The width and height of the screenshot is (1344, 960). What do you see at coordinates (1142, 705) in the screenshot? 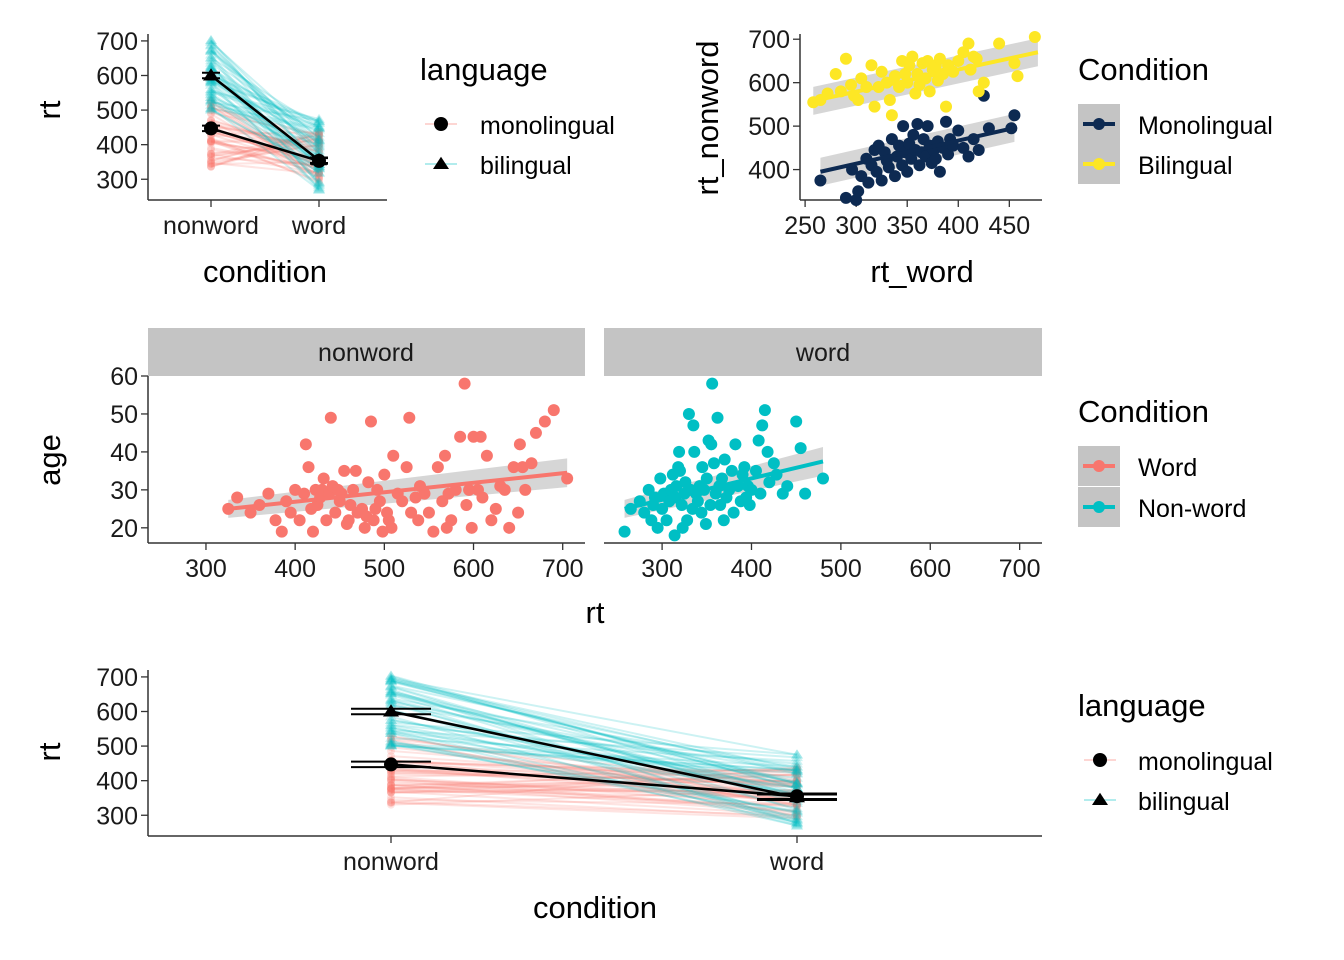
I see `panel-d-legend-title: language` at bounding box center [1142, 705].